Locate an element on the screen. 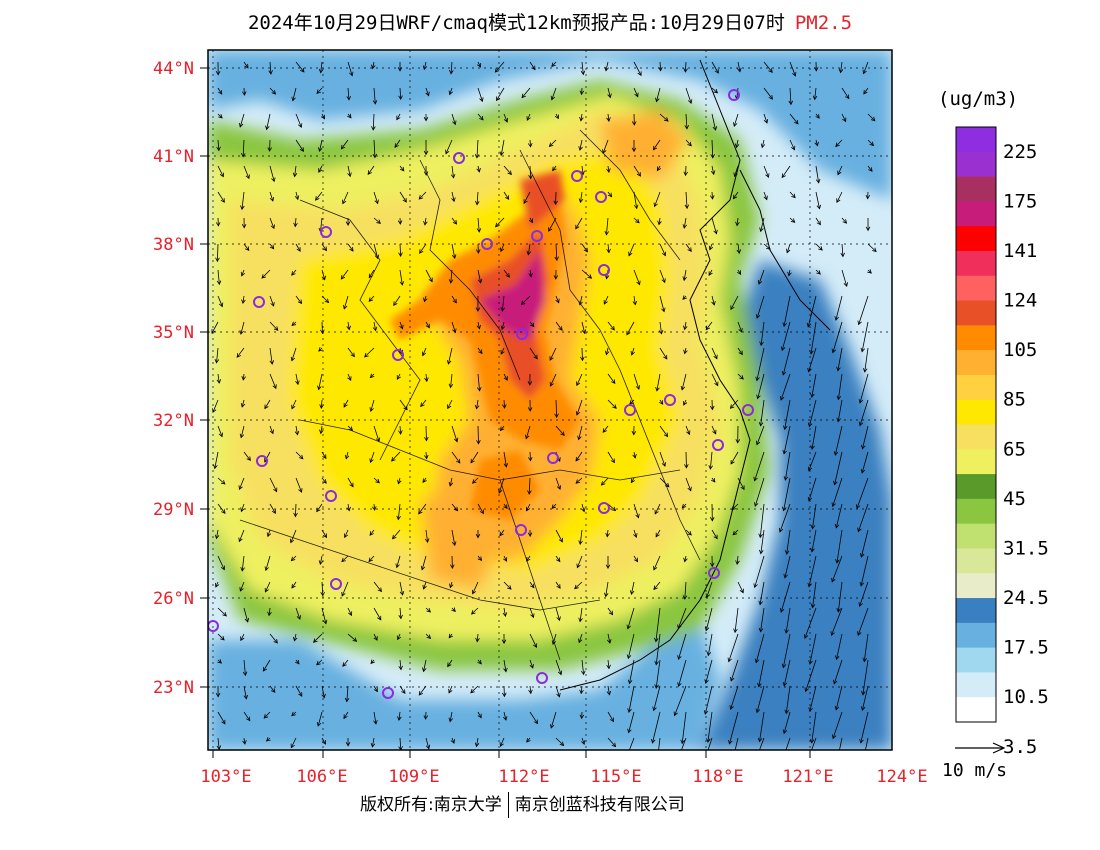  copyright-right: 南京创蓝科技有限公司 is located at coordinates (599, 805).